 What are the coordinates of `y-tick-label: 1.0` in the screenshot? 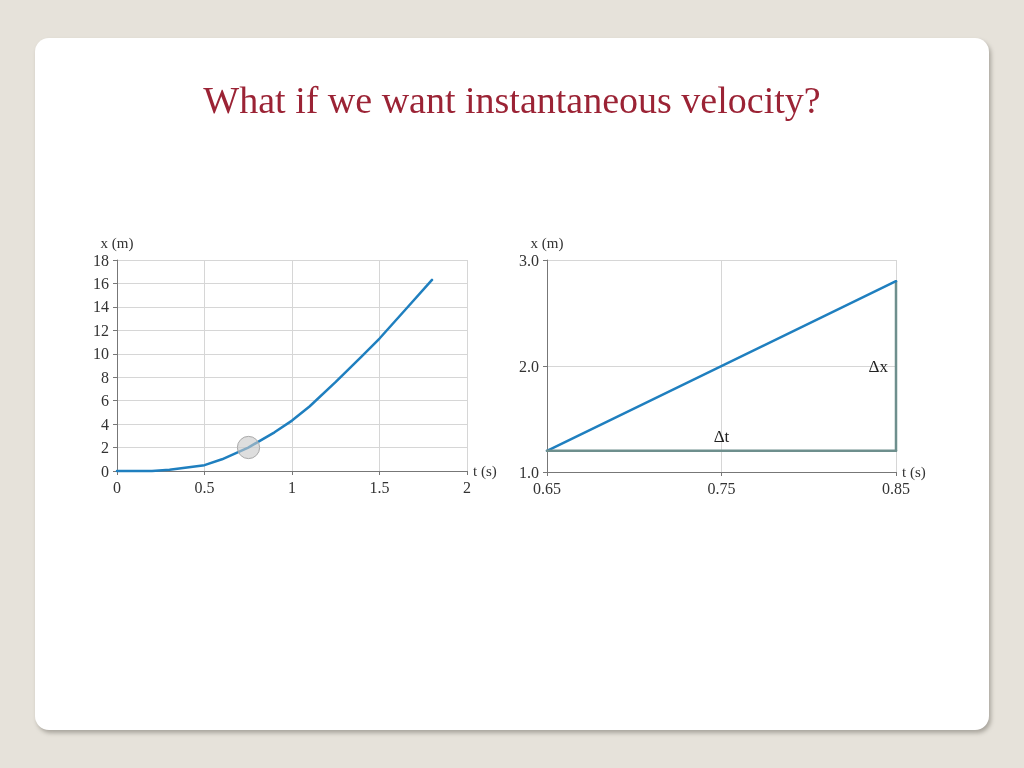 It's located at (529, 472).